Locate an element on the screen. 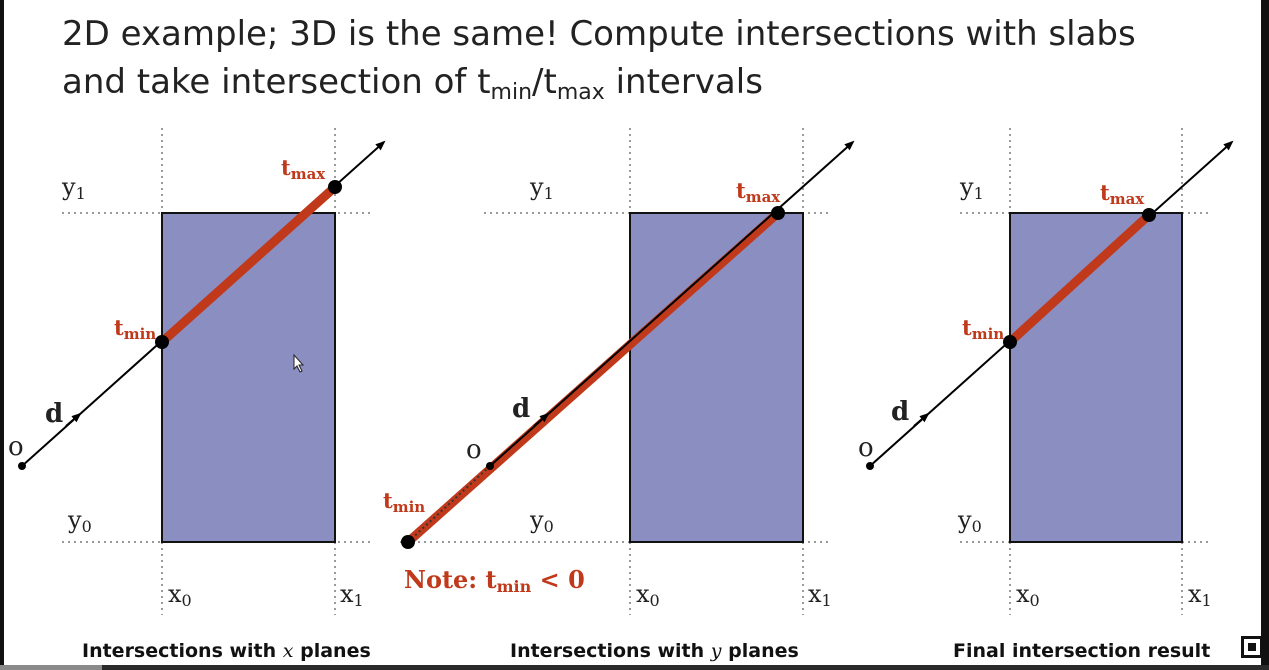 This screenshot has width=1269, height=670. left-border is located at coordinates (2, 335).